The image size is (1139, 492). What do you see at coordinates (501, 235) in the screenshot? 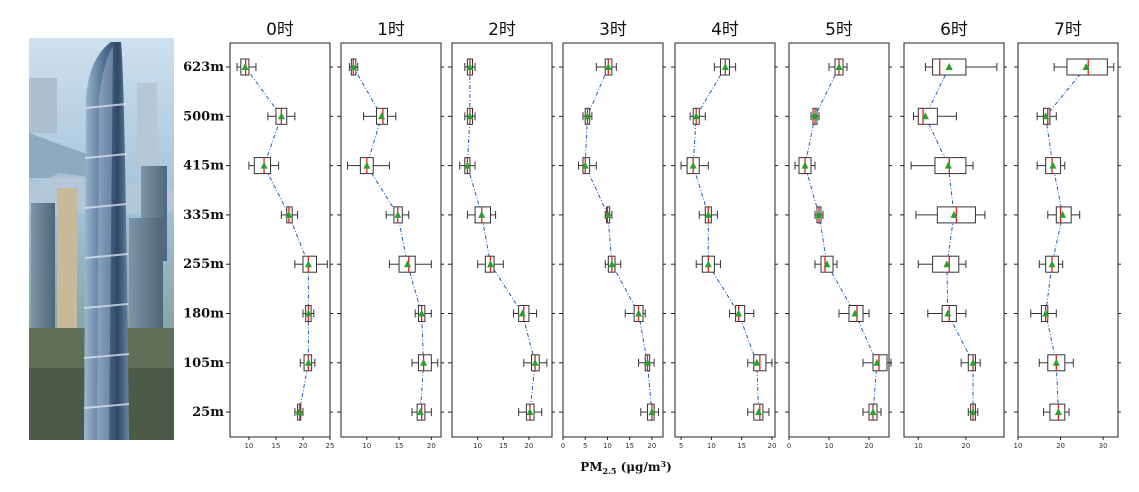
I see `panel: 2时 10 15 20` at bounding box center [501, 235].